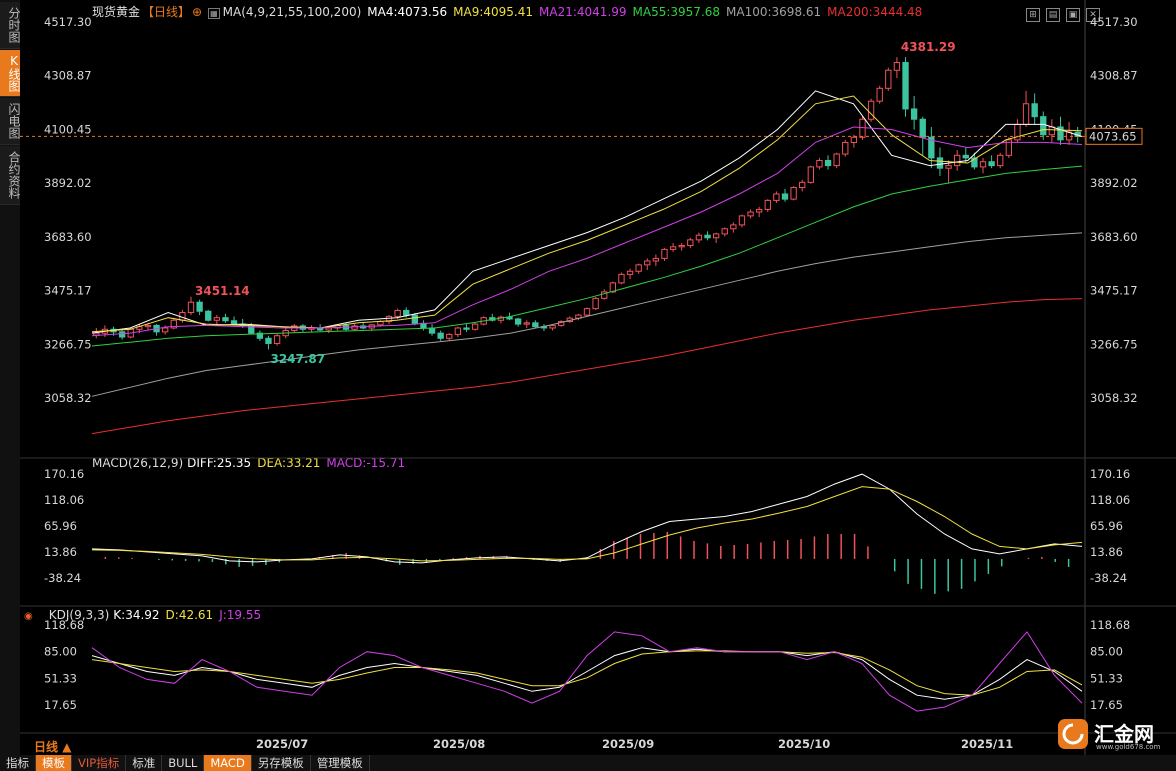 Image resolution: width=1176 pixels, height=771 pixels. Describe the element at coordinates (1110, 474) in the screenshot. I see `macd-tick-right: 170.16` at that location.